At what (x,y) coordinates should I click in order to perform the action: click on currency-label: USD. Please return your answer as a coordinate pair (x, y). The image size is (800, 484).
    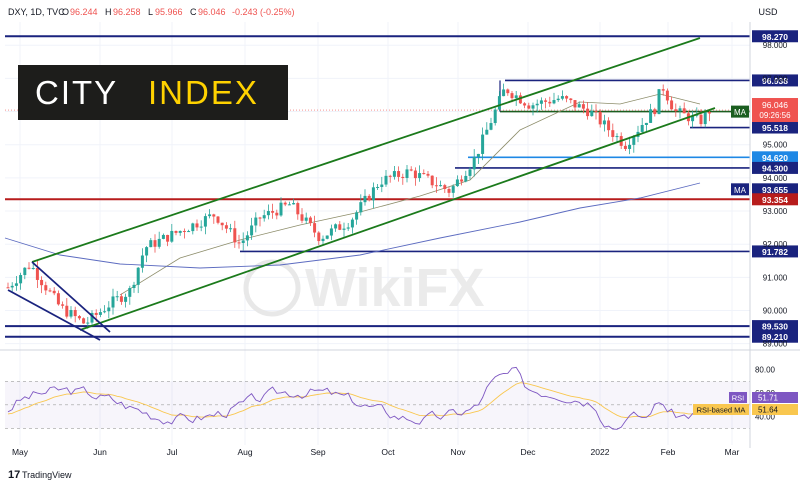
    Looking at the image, I should click on (768, 12).